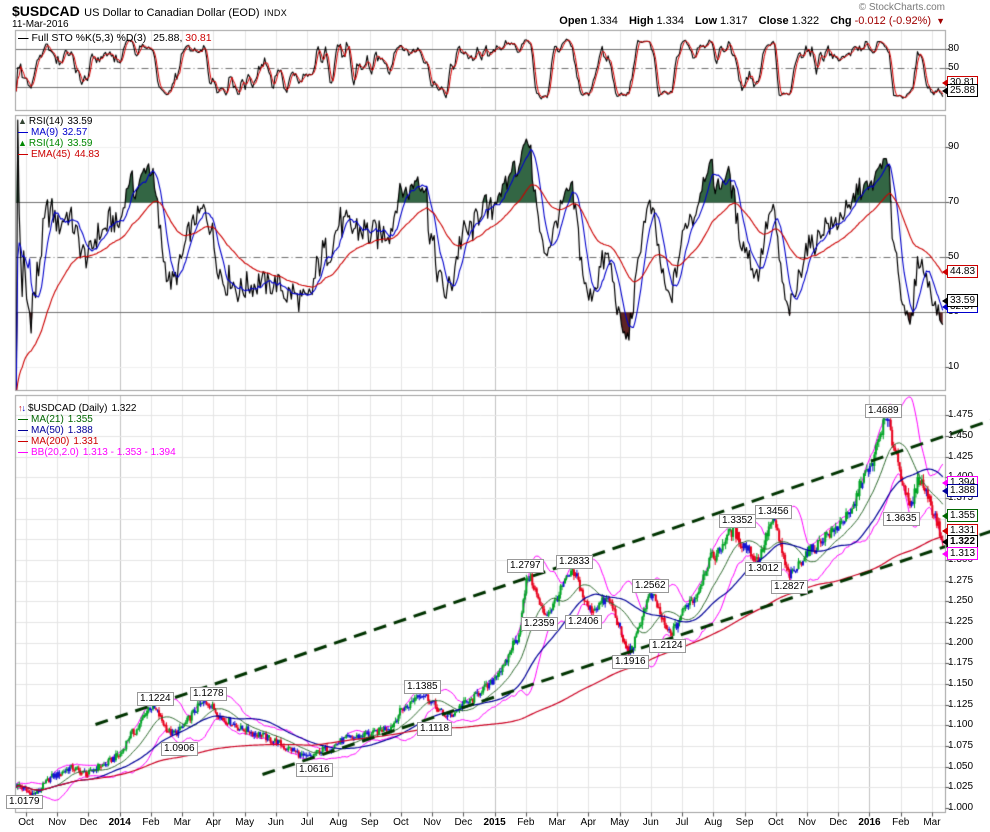 The image size is (990, 832). What do you see at coordinates (961, 580) in the screenshot?
I see `y-axis-label: 1.275` at bounding box center [961, 580].